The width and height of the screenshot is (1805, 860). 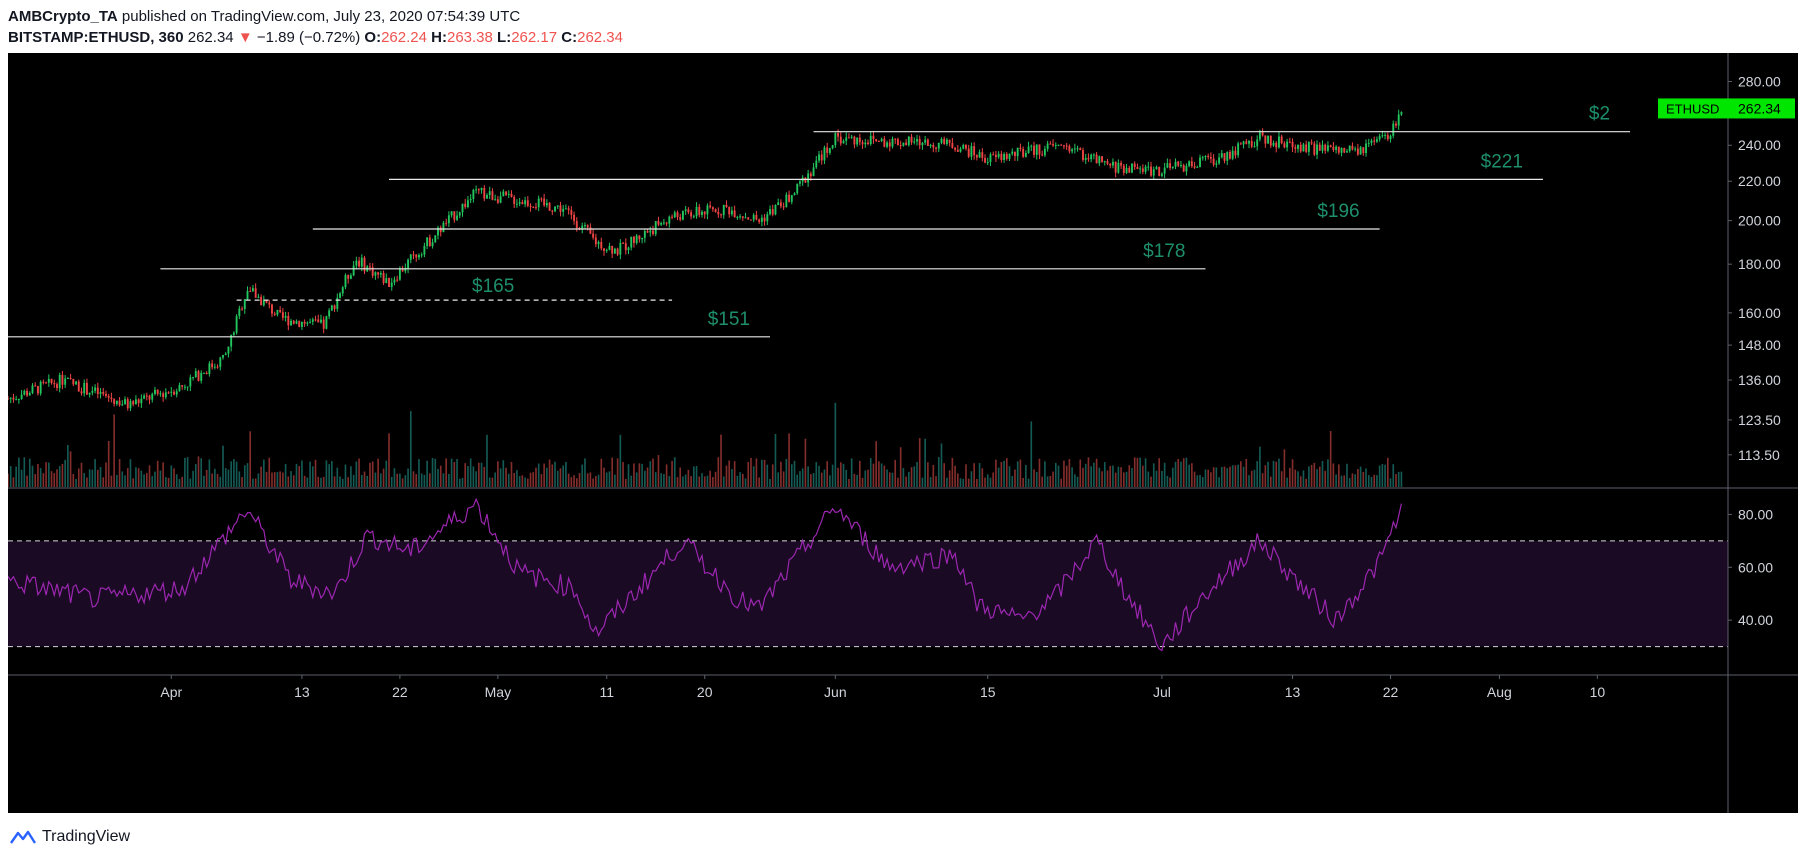 I want to click on tradingview-brand: TradingView, so click(x=86, y=836).